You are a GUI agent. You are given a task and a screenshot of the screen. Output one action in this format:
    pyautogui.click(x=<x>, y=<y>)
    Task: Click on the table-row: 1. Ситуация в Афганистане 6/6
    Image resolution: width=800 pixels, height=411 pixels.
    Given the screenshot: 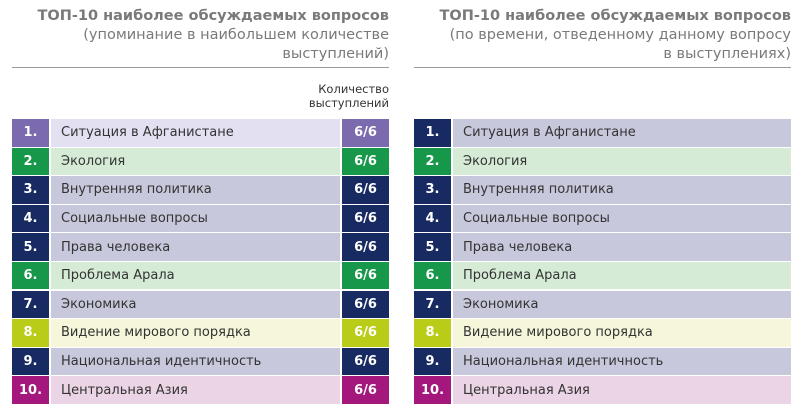 What is the action you would take?
    pyautogui.click(x=200, y=133)
    